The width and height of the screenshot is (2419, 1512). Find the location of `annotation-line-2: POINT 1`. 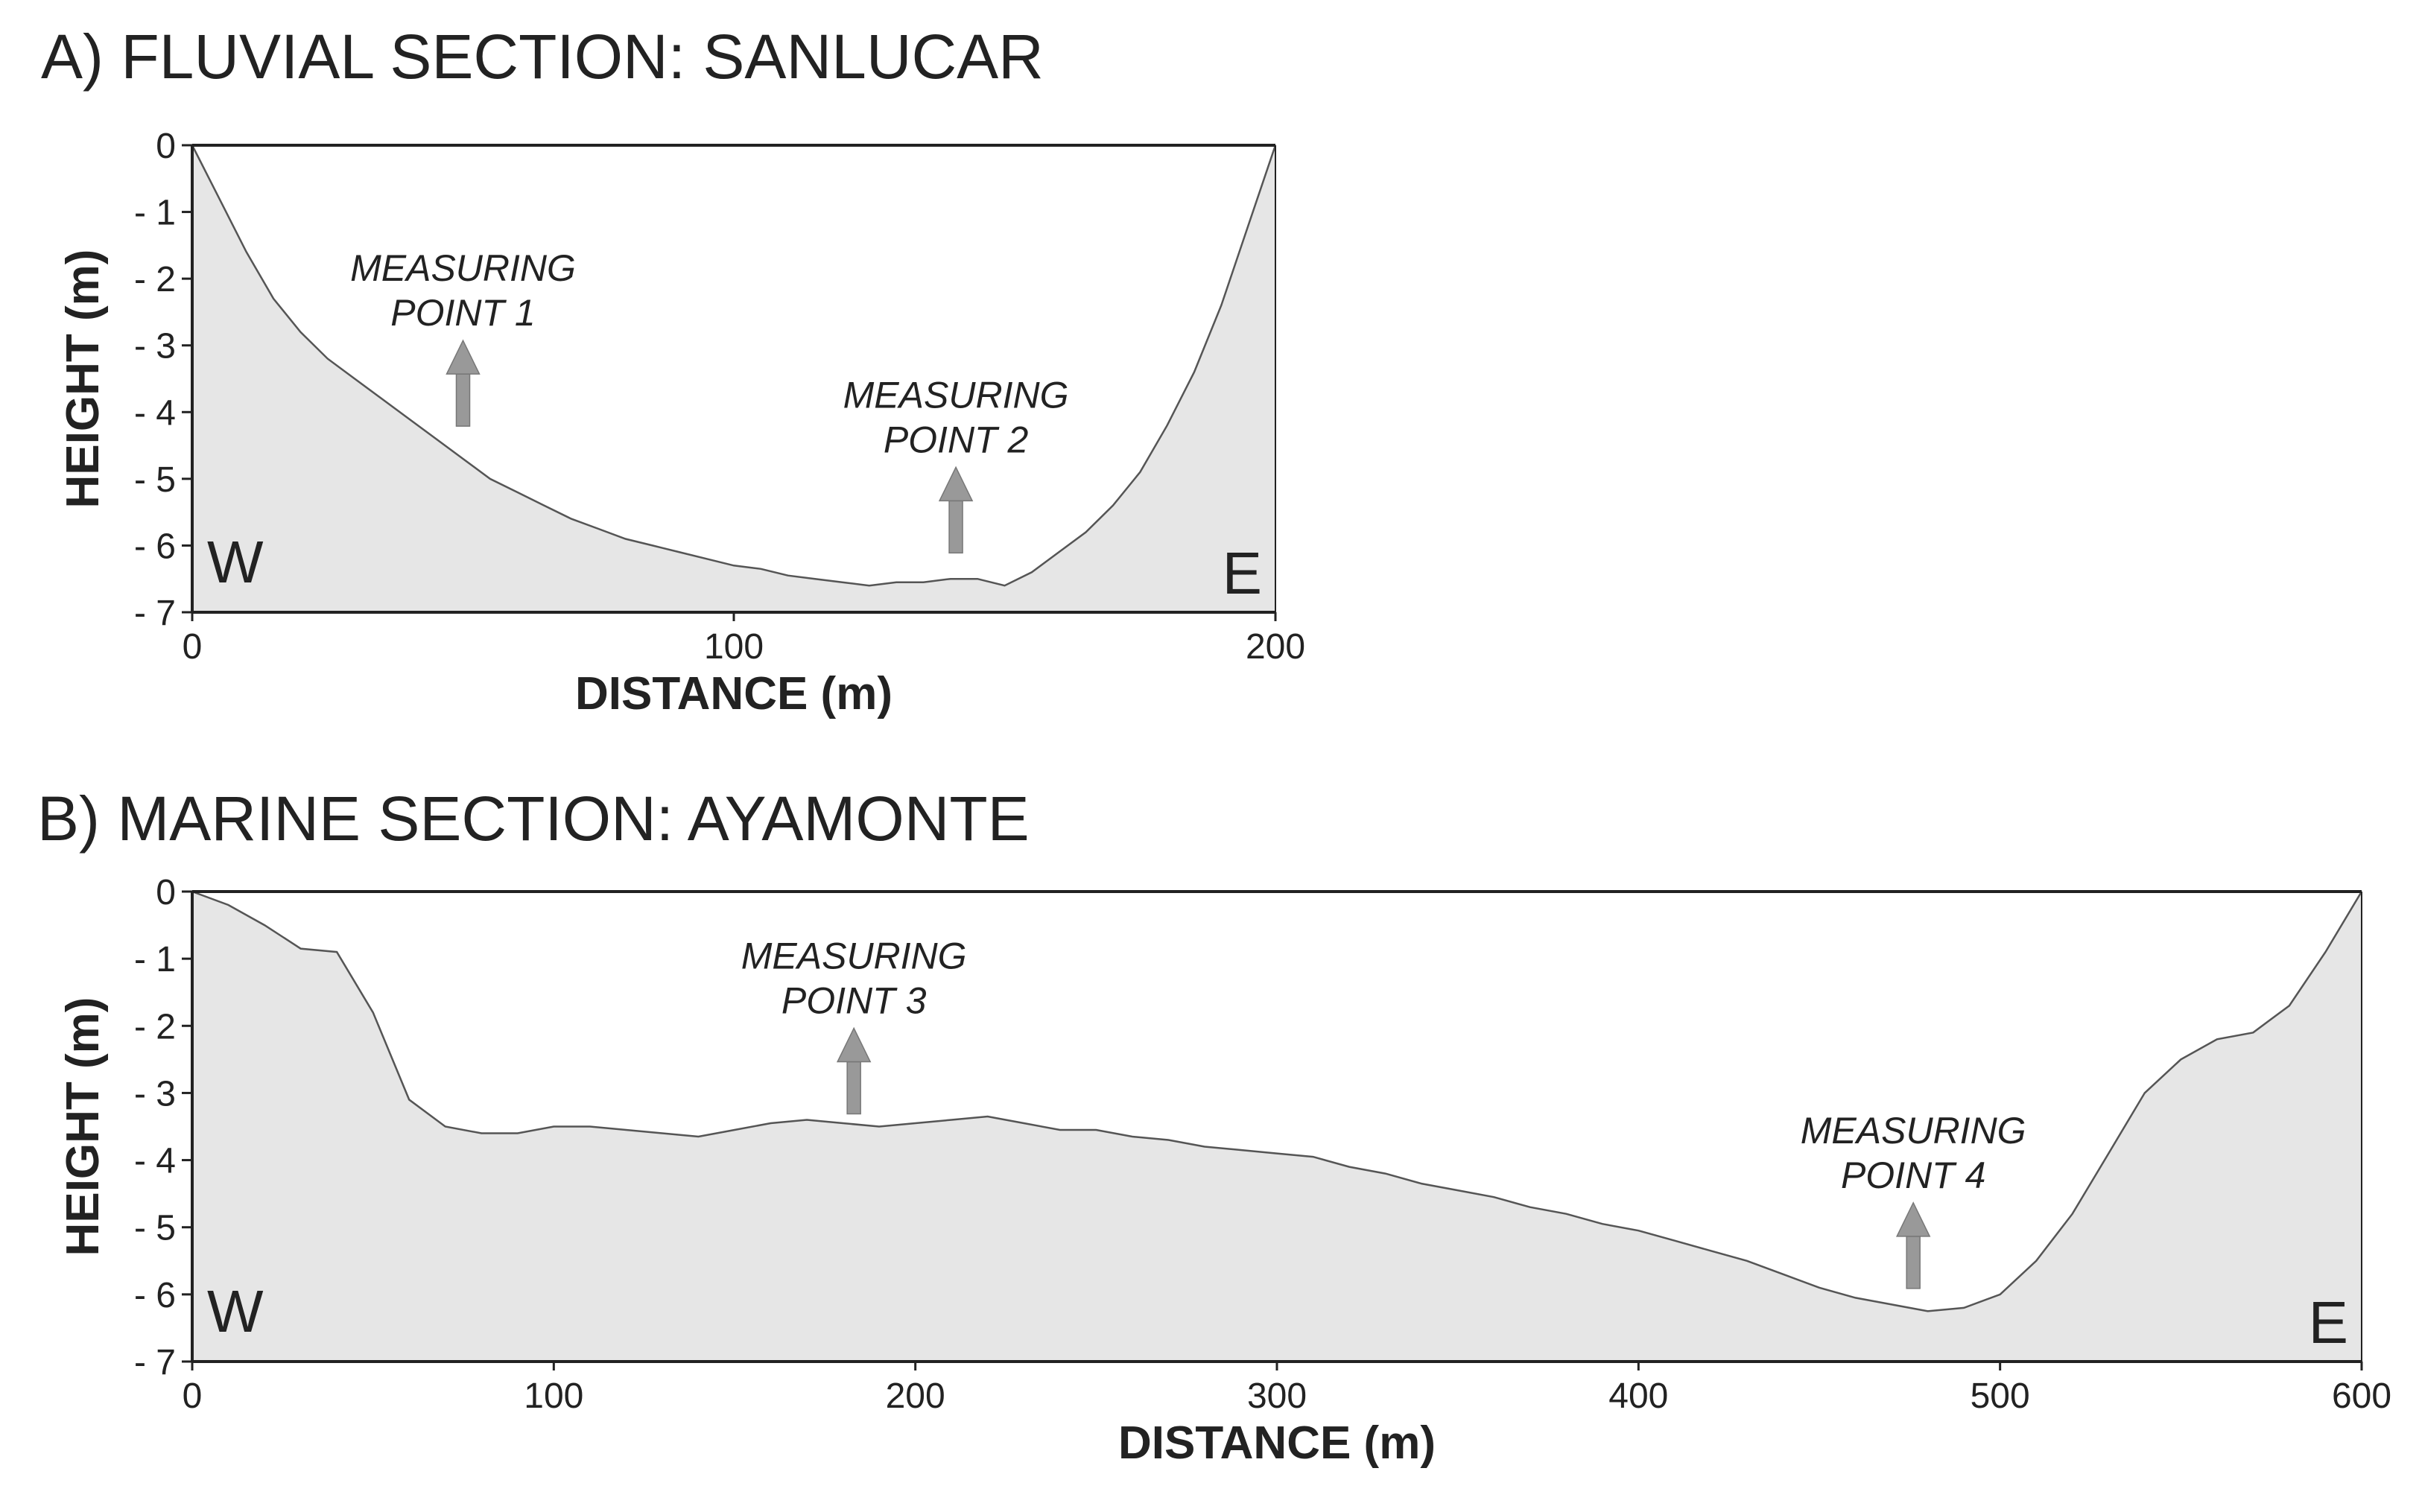

annotation-line-2: POINT 1 is located at coordinates (462, 313).